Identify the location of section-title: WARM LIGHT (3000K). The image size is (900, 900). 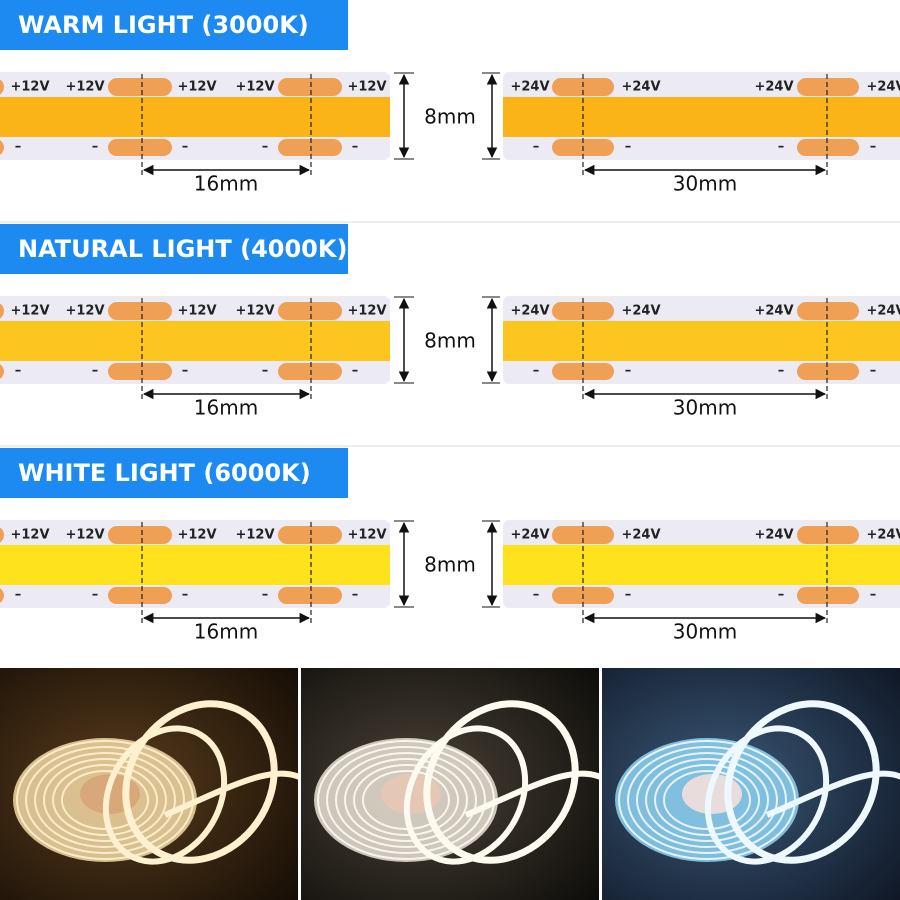
(163, 25).